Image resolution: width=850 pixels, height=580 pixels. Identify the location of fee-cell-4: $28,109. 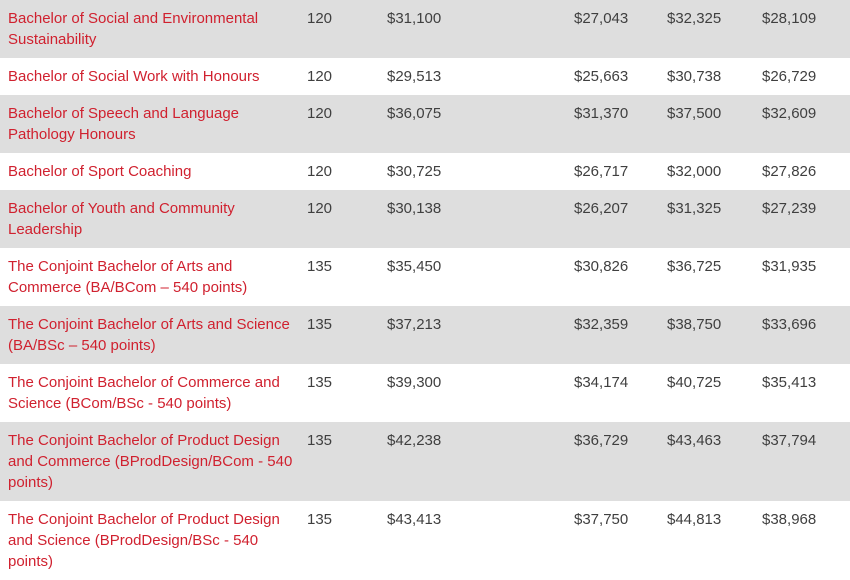
(789, 18).